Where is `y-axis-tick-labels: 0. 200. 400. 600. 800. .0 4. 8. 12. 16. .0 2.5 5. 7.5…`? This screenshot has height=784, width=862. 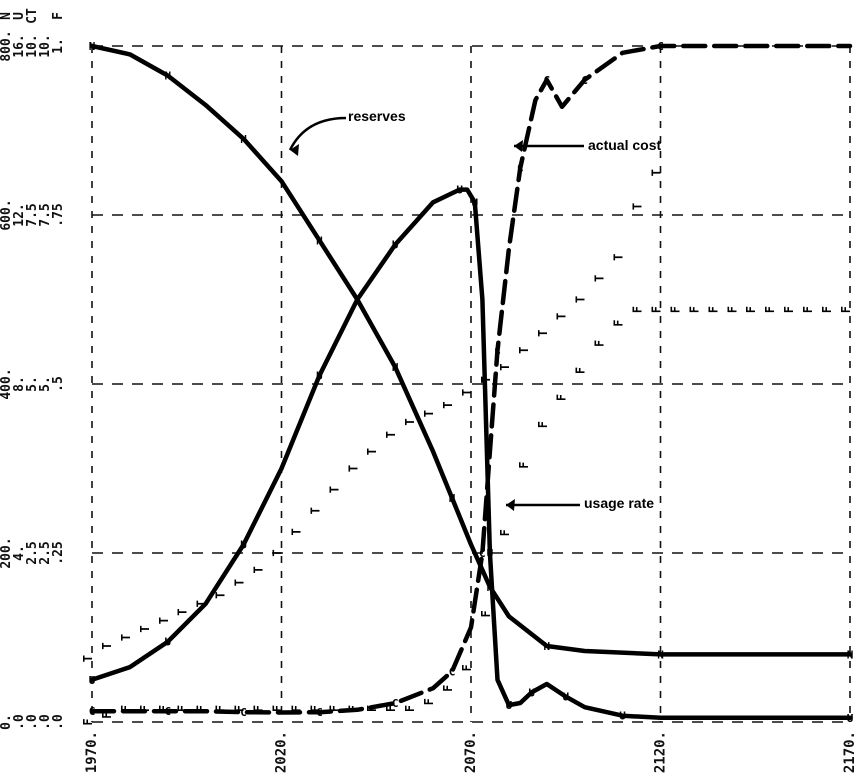 y-axis-tick-labels: 0. 200. 400. 600. 800. .0 4. 8. 12. 16. .0 2.5 5. 7.5… is located at coordinates (33, 369).